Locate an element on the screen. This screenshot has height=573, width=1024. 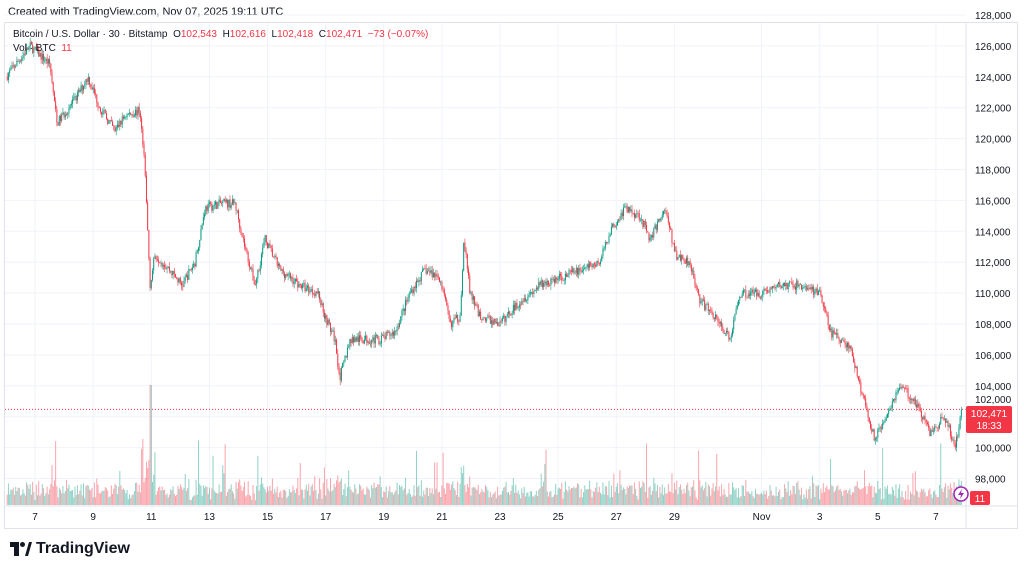
lightning-icon is located at coordinates (961, 494).